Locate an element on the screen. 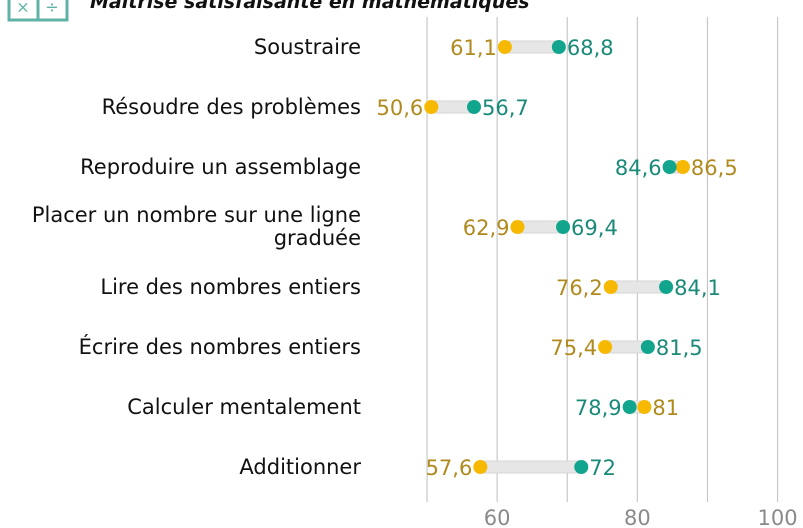 This screenshot has height=528, width=803. chart-title: Maîtrise satisfaisante en mathématiques is located at coordinates (310, 6).